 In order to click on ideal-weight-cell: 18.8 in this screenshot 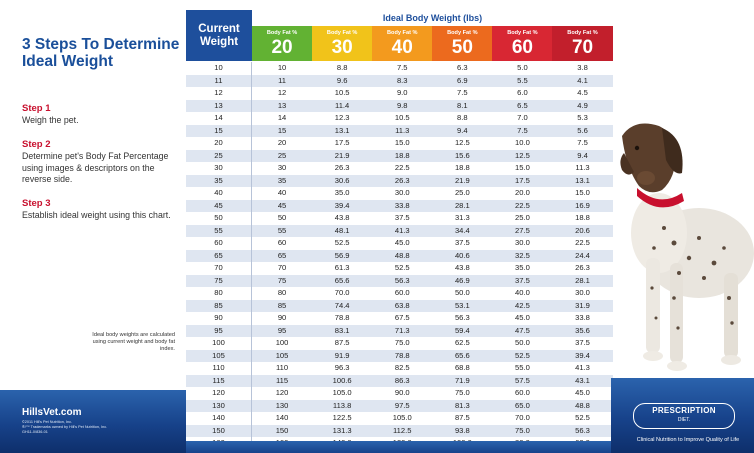, I will do `click(402, 156)`.